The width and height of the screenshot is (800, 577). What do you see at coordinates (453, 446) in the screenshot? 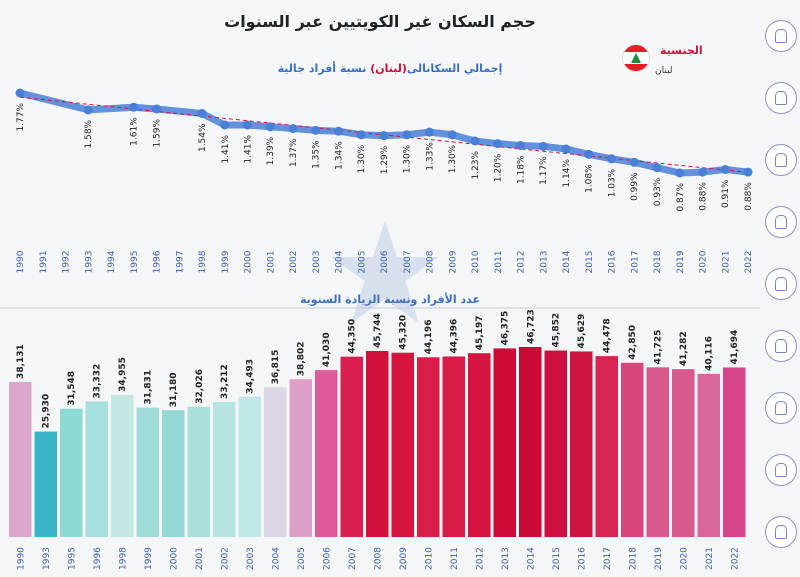
I see `bar-2011` at bounding box center [453, 446].